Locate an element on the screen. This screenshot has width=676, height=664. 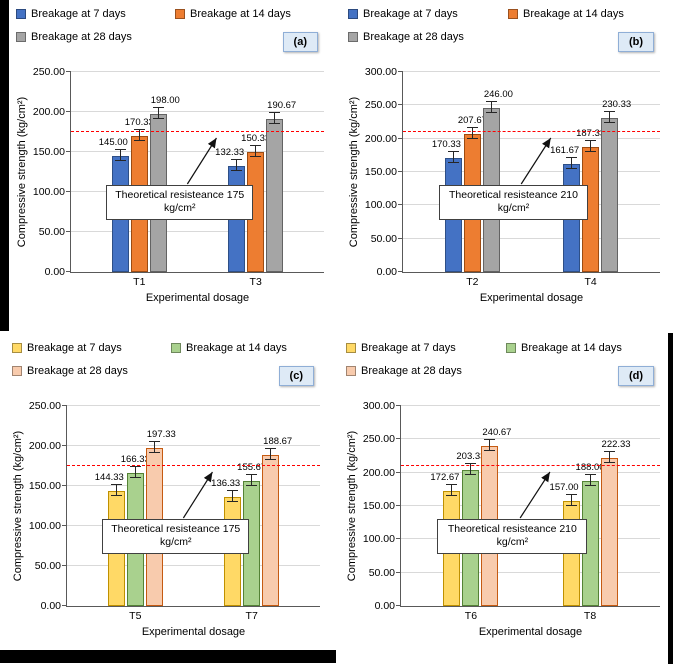
y-tick-label: 0.00 is located at coordinates (50, 606).